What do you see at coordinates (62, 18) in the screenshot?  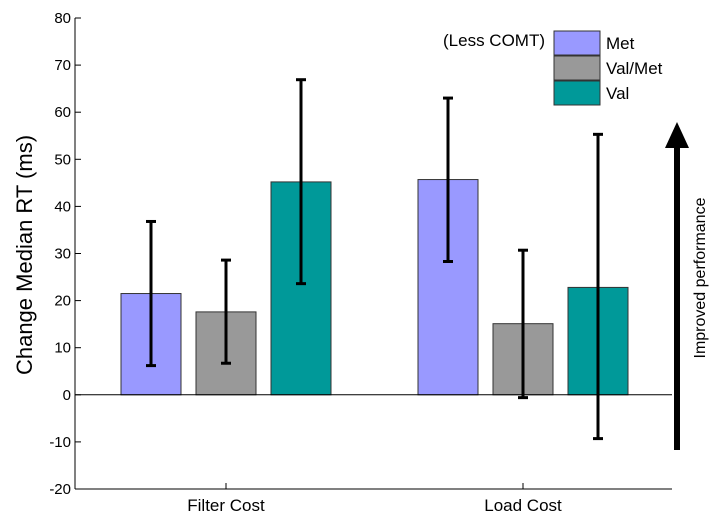 I see `y-tick-label: 80` at bounding box center [62, 18].